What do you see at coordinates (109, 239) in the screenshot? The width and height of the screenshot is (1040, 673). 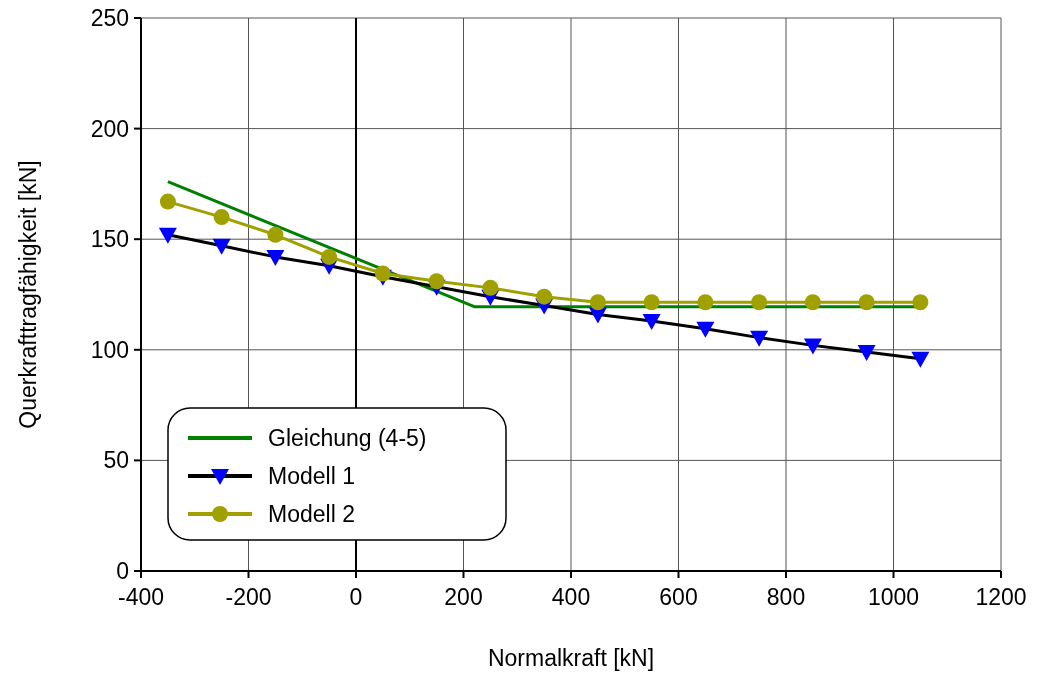 I see `y-tick-label: 150` at bounding box center [109, 239].